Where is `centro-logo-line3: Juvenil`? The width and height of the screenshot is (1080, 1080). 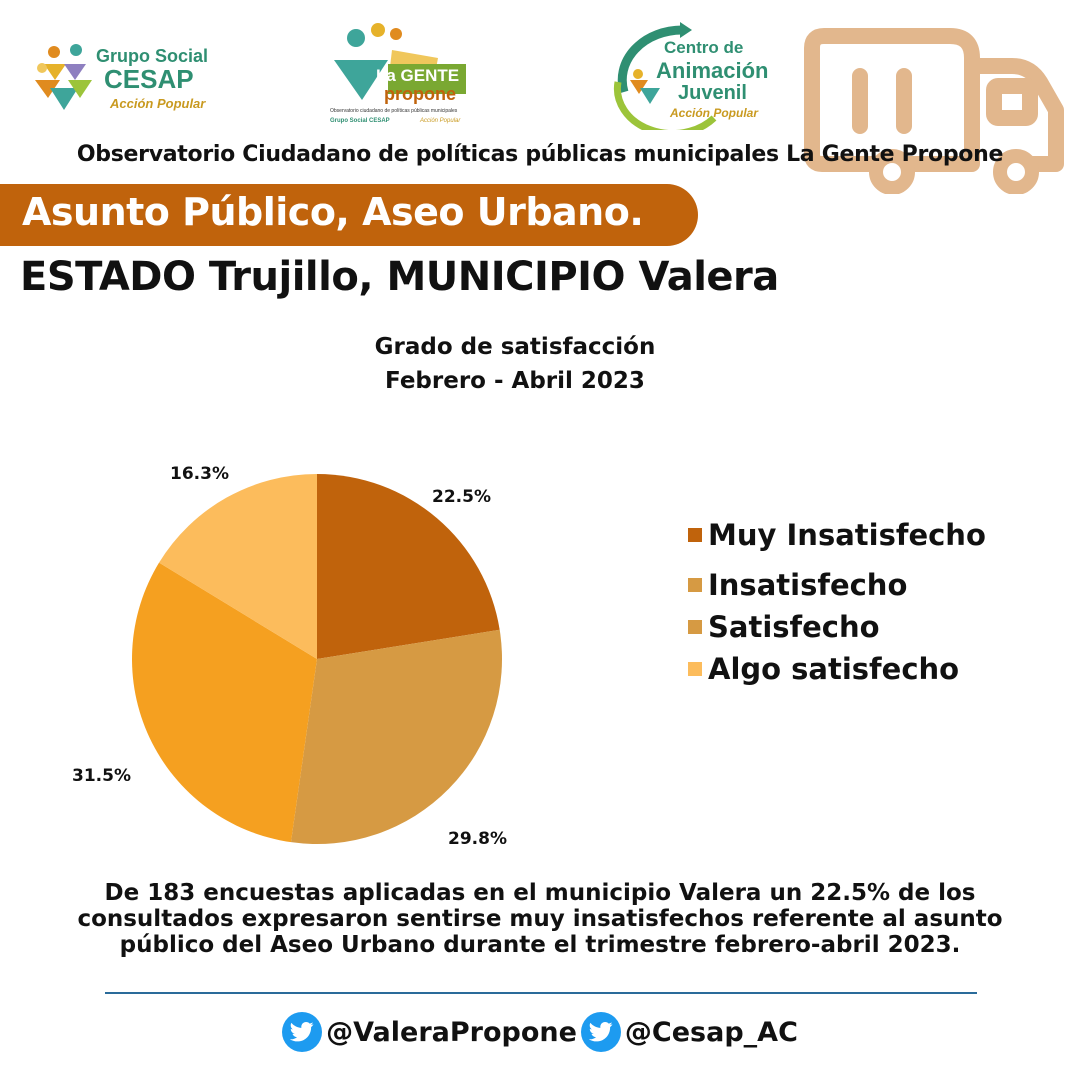
centro-logo-line3: Juvenil is located at coordinates (712, 93).